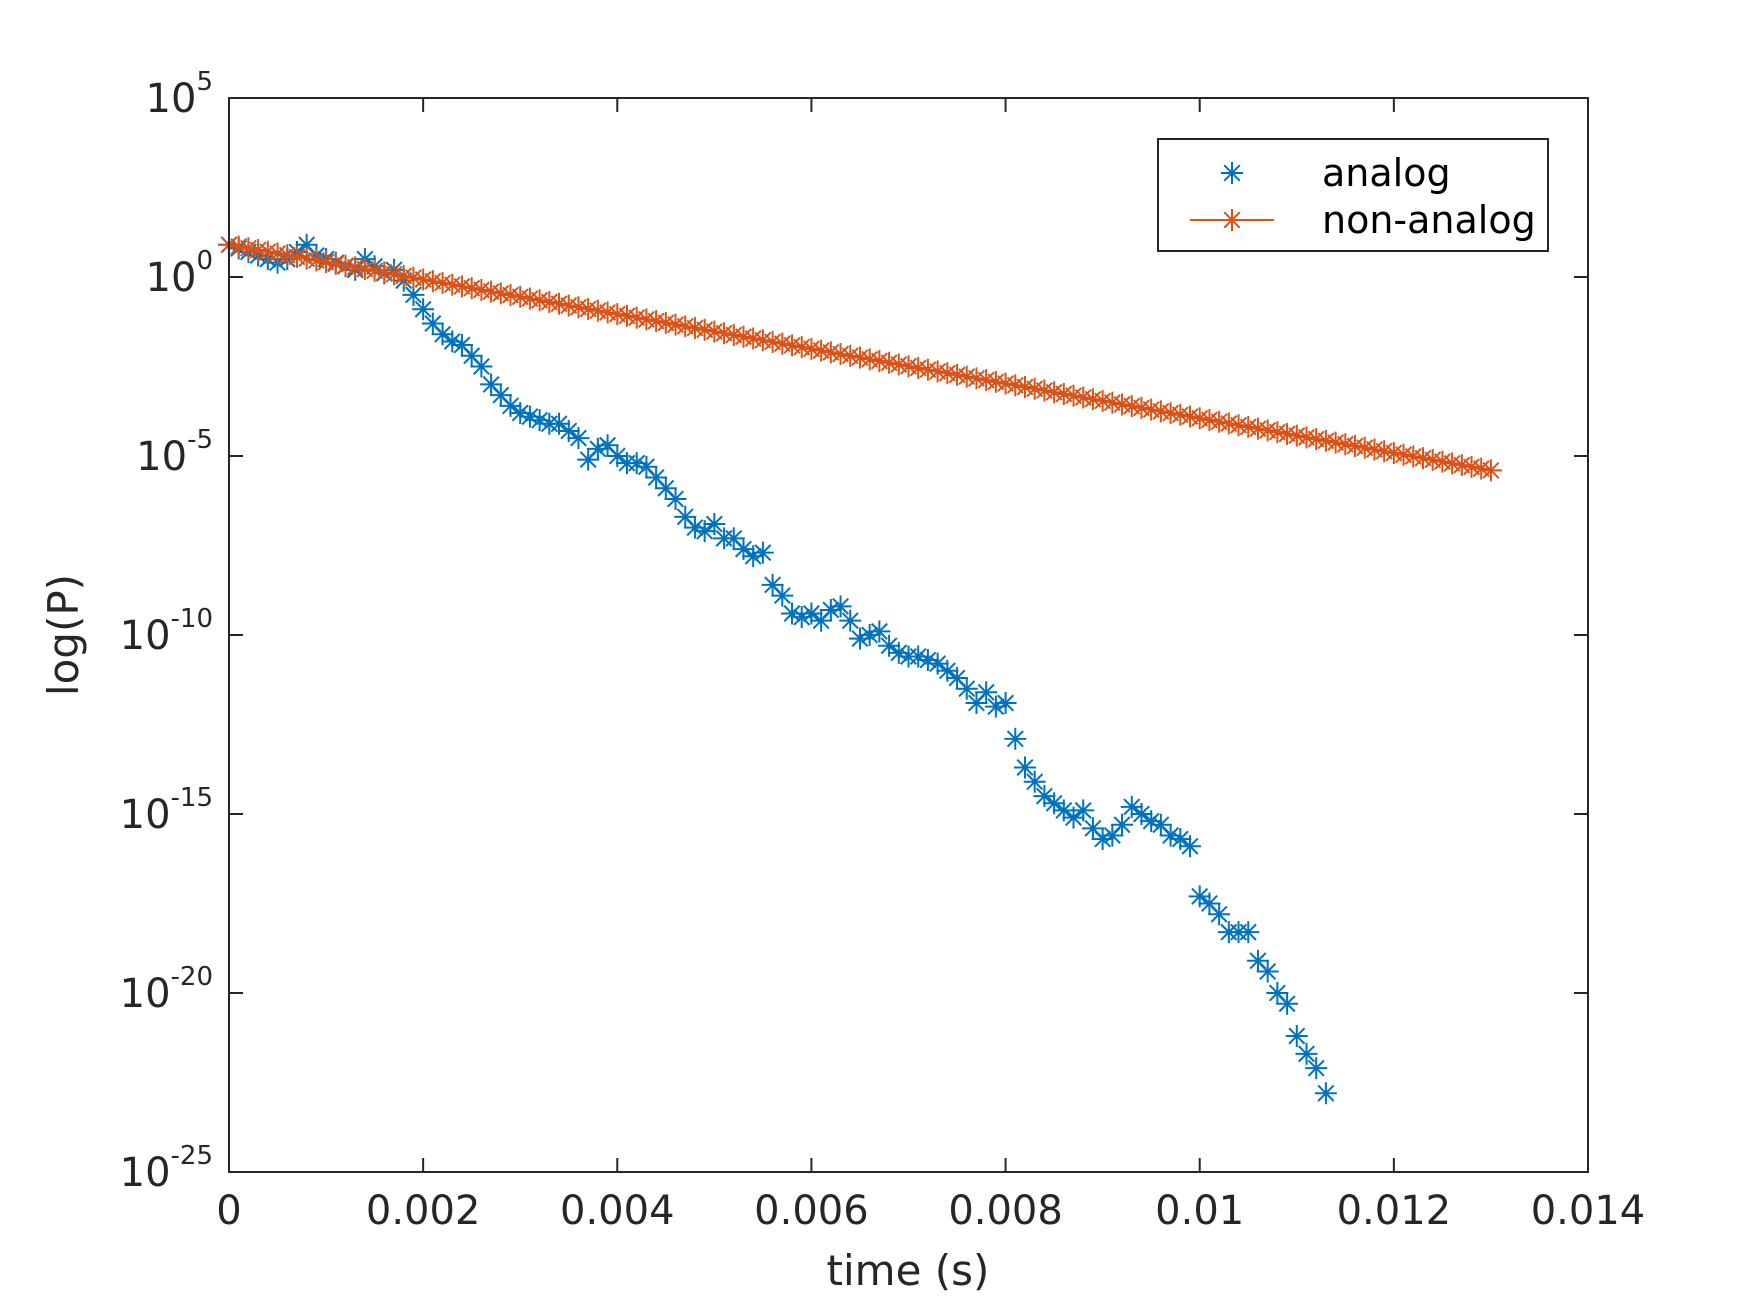 Image resolution: width=1750 pixels, height=1313 pixels. What do you see at coordinates (1386, 173) in the screenshot?
I see `legend-label-analog: analog` at bounding box center [1386, 173].